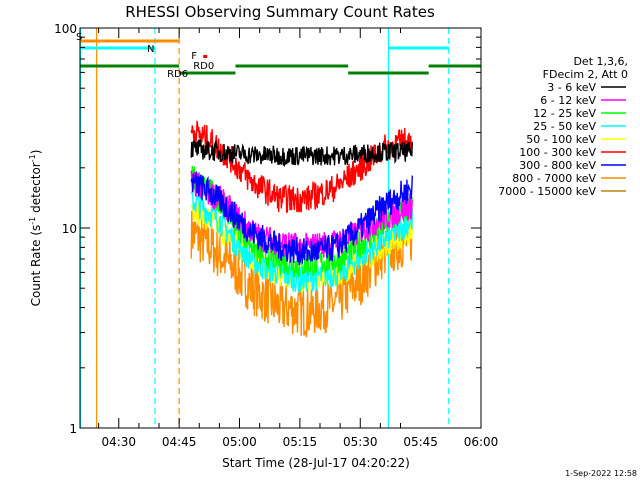 The image size is (640, 480). What do you see at coordinates (557, 165) in the screenshot?
I see `legend-label-6: 300 - 800 keV` at bounding box center [557, 165].